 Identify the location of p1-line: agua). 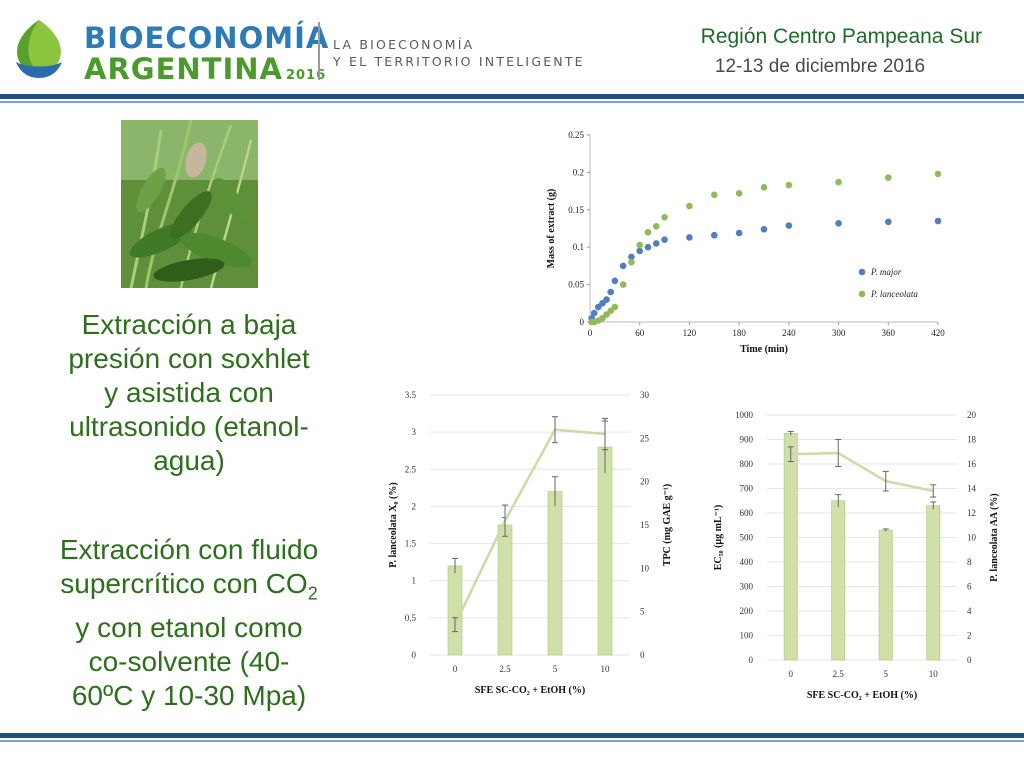
(189, 460).